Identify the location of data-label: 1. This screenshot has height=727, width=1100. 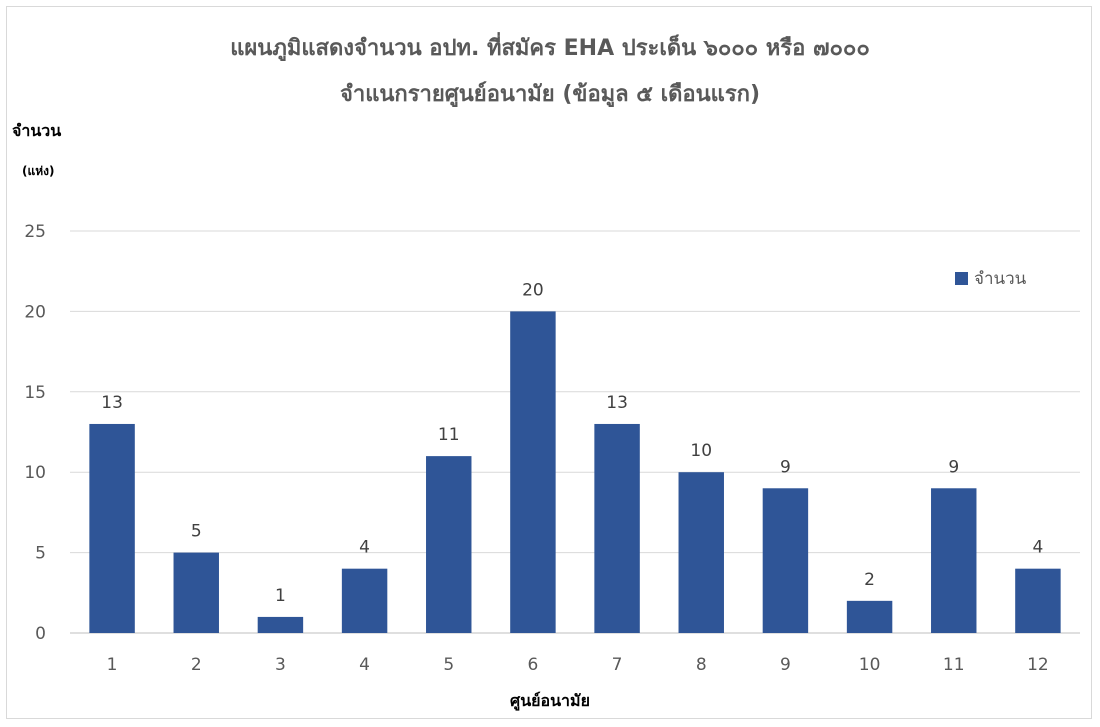
(280, 596).